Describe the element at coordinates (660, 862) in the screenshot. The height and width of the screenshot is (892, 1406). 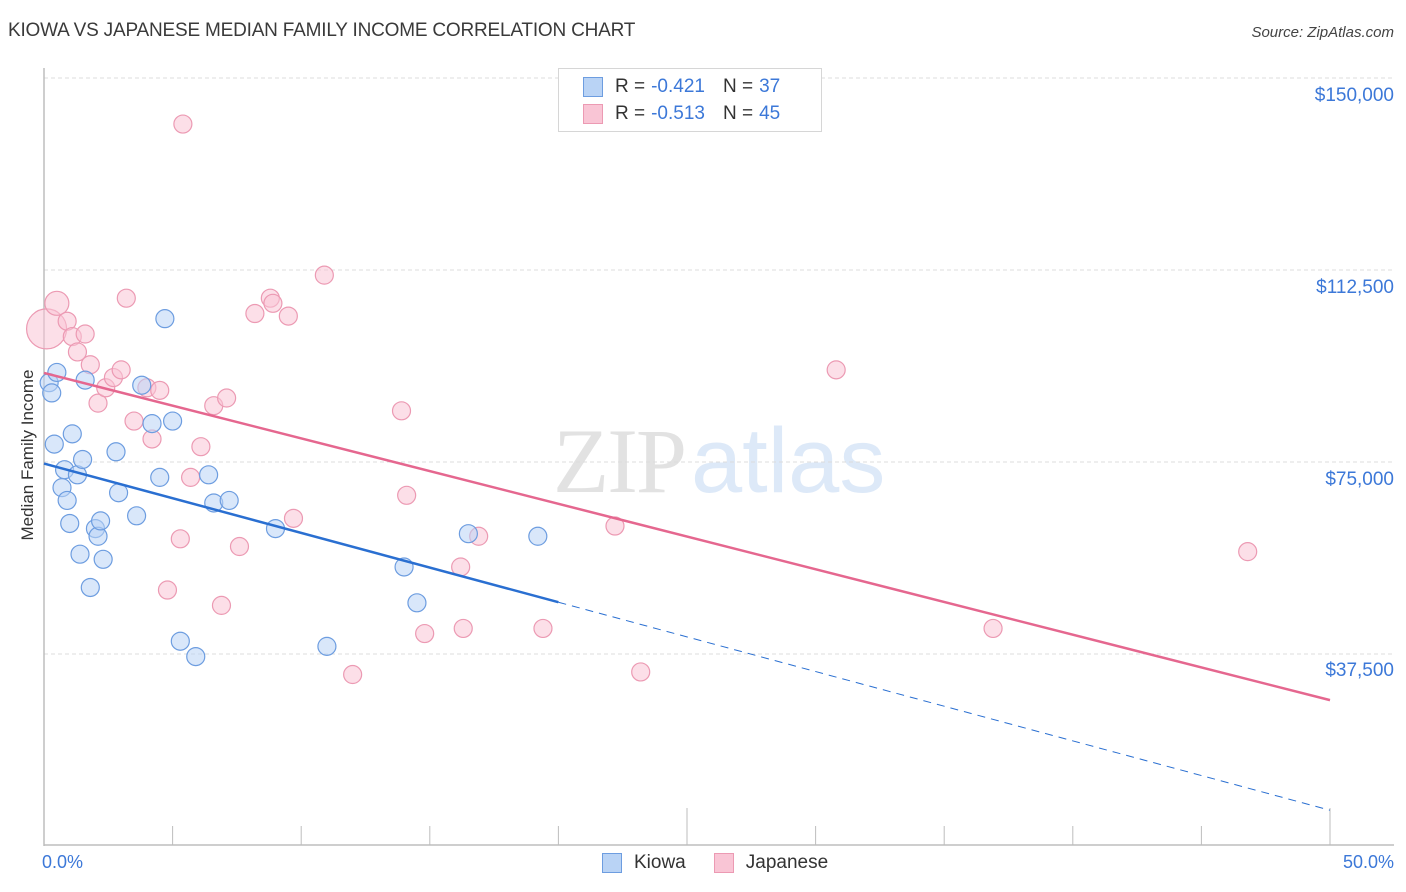
I see `legend-label-kiowa: Kiowa` at that location.